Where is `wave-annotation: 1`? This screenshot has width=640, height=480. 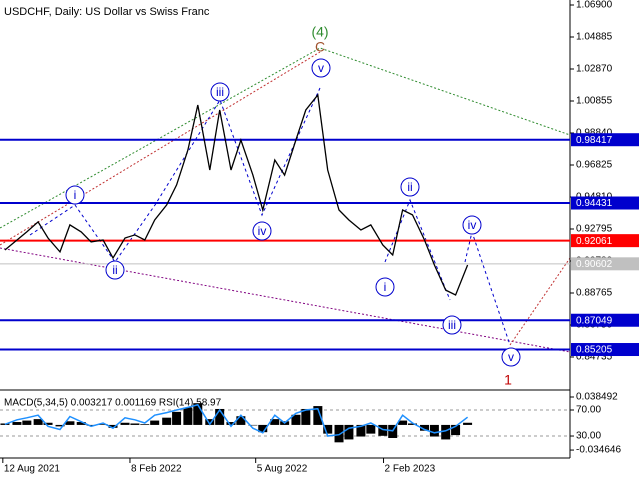 wave-annotation: 1 is located at coordinates (508, 380).